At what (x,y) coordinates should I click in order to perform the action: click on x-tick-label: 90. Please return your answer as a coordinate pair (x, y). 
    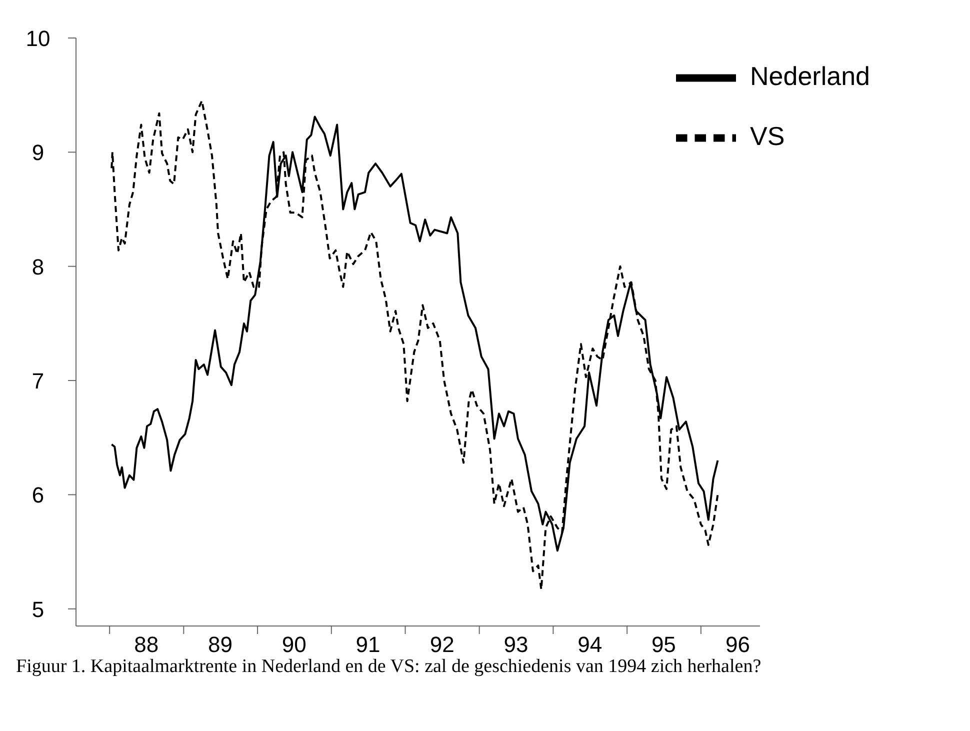
    Looking at the image, I should click on (294, 644).